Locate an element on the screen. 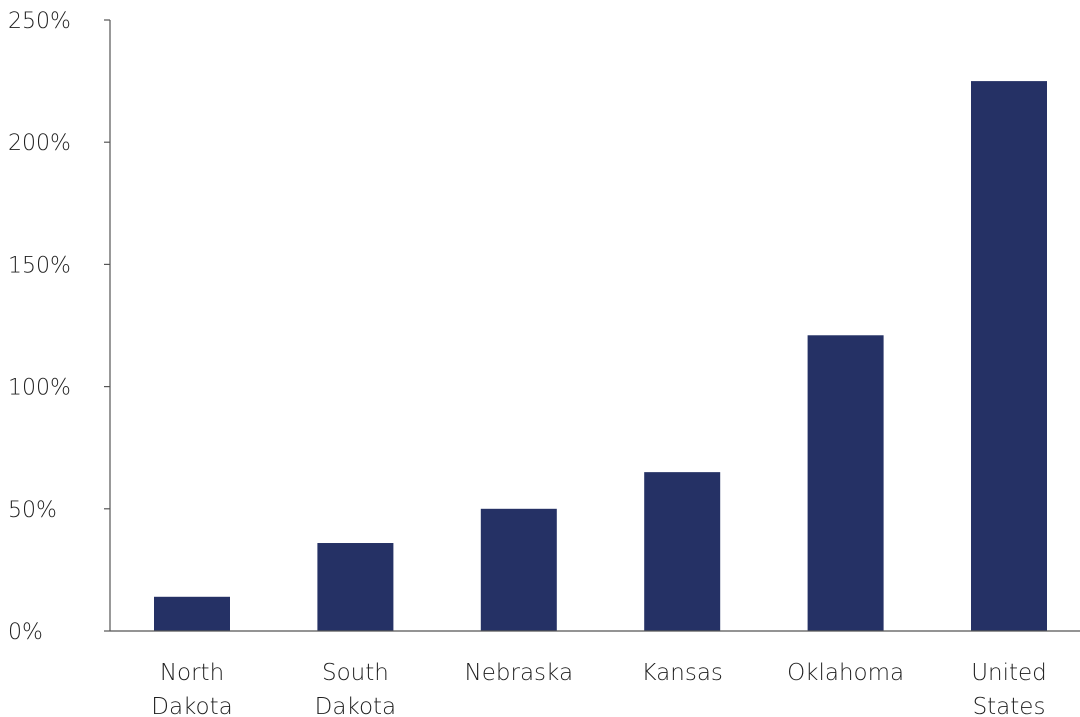 This screenshot has width=1080, height=717. x-tick-label: Kansas is located at coordinates (681, 673).